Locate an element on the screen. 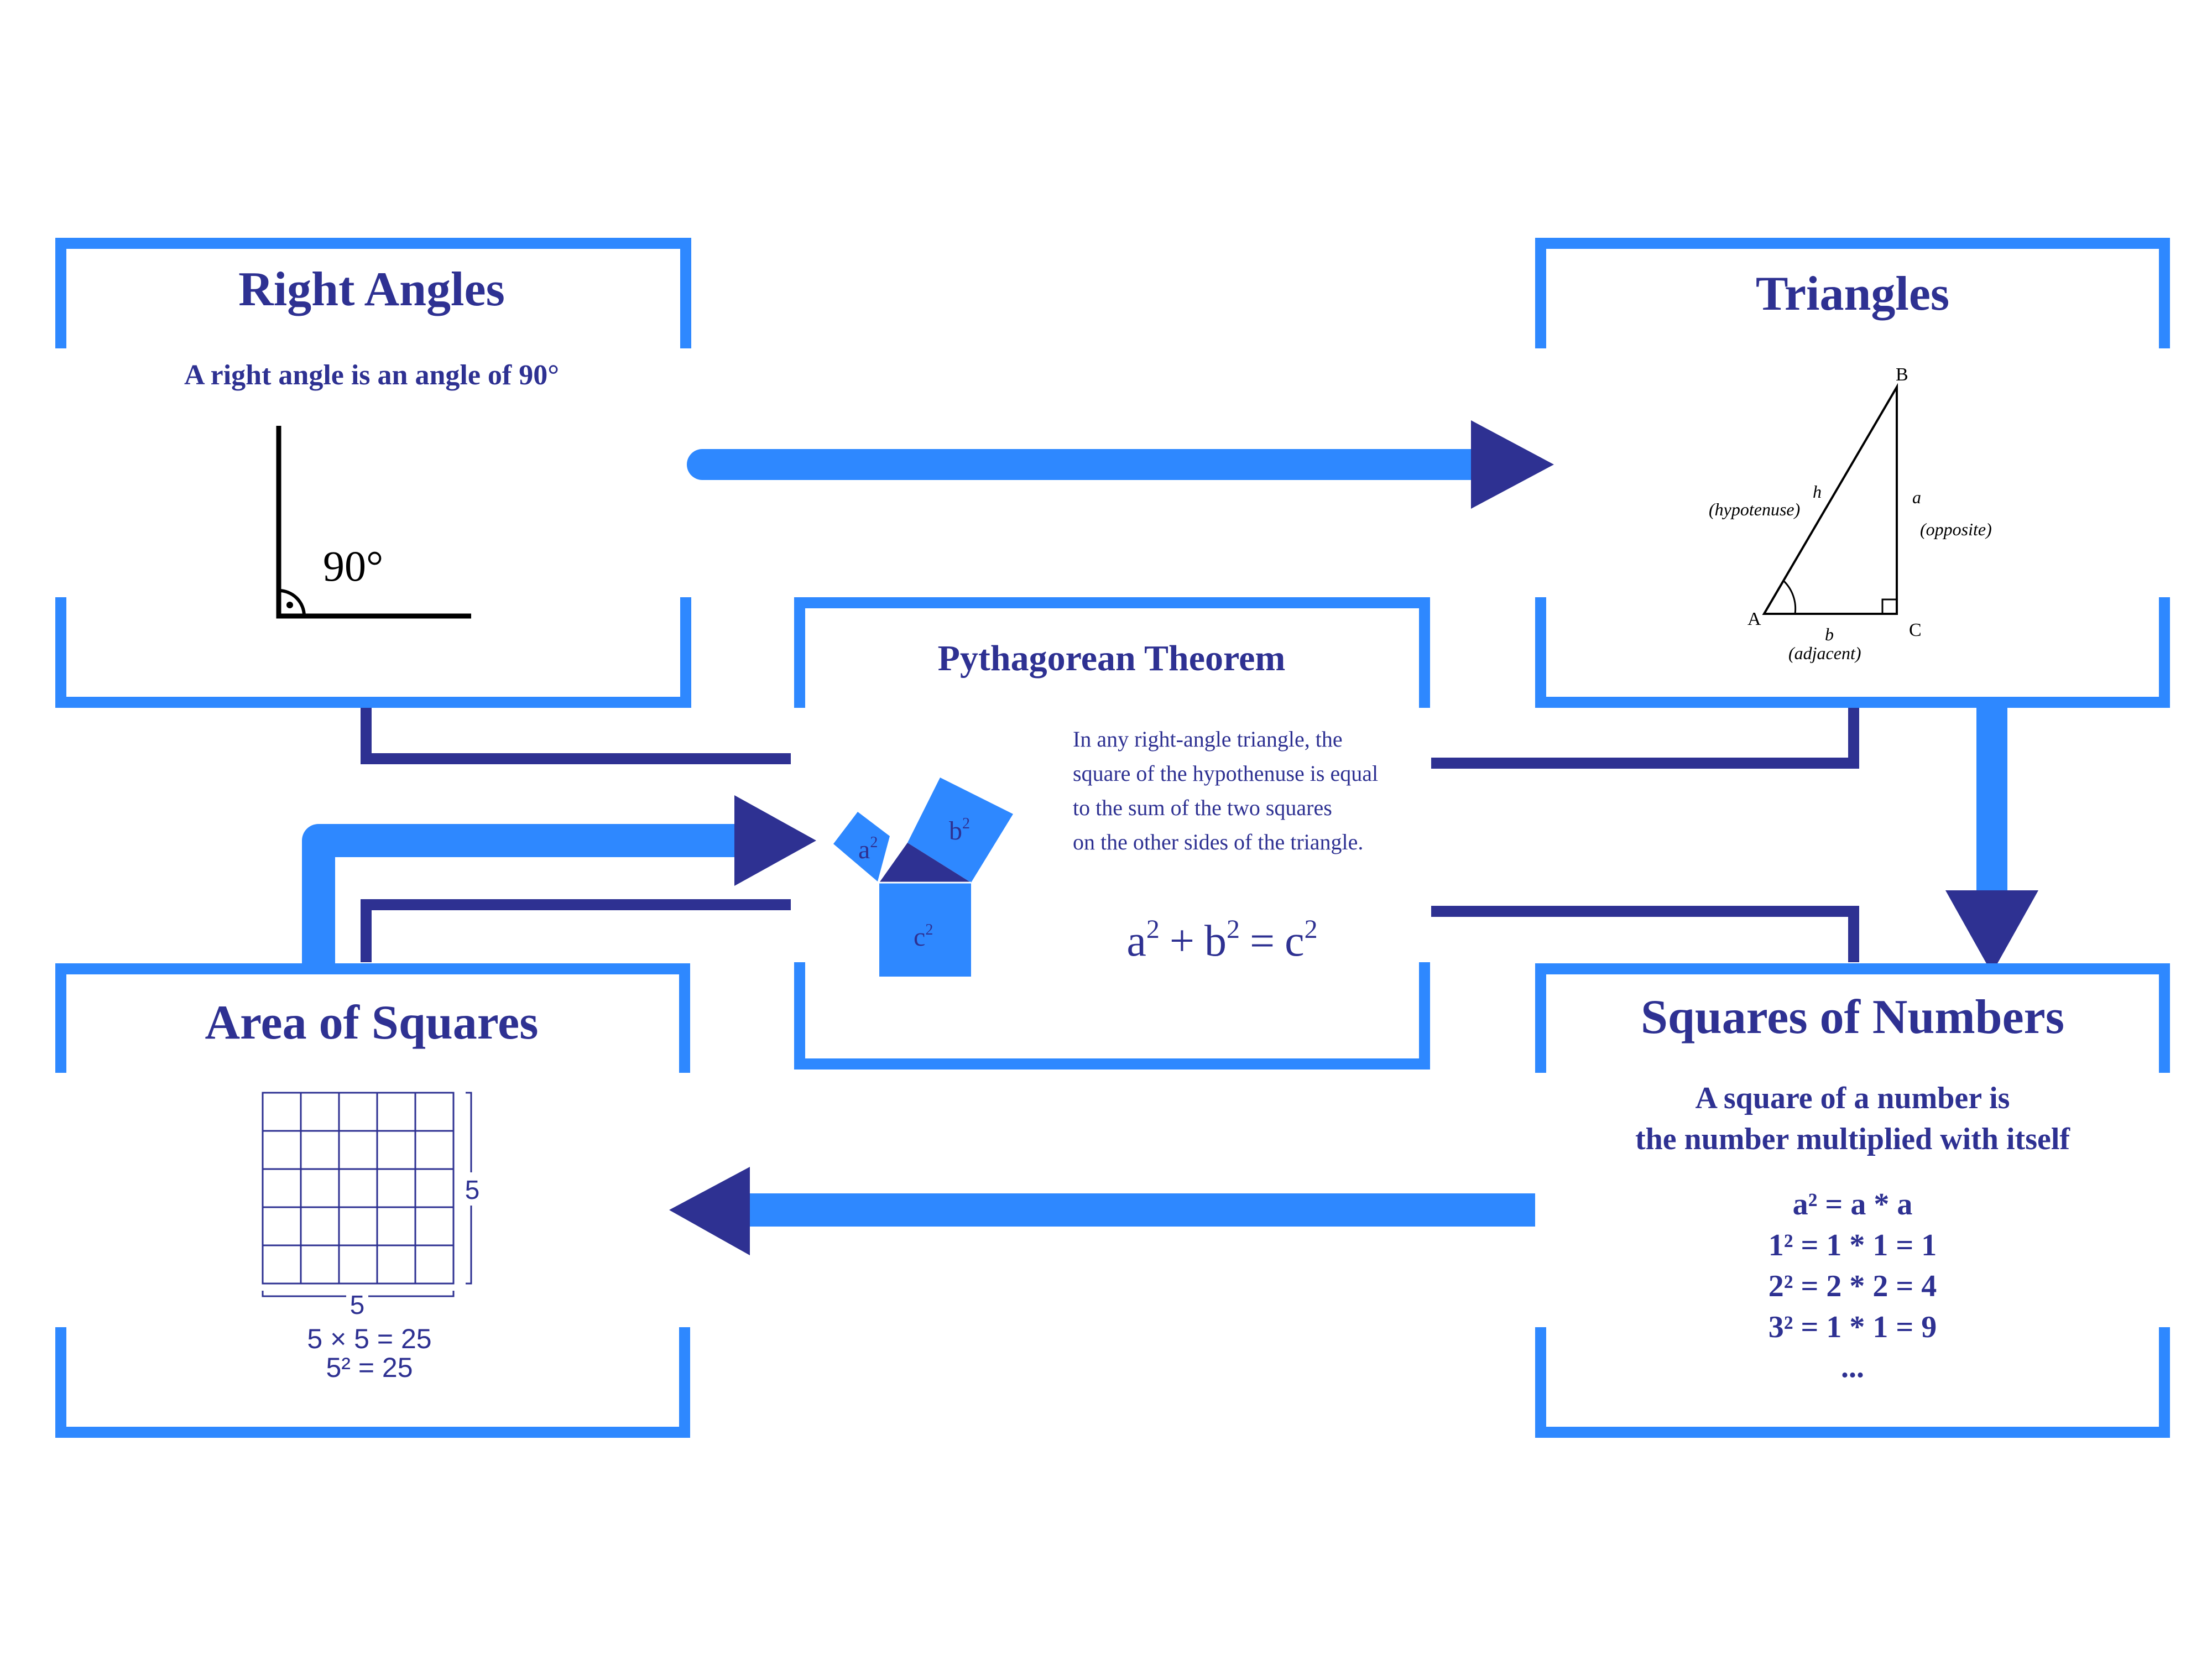 Image resolution: width=2212 pixels, height=1659 pixels. triangle-side-h: h is located at coordinates (1818, 492).